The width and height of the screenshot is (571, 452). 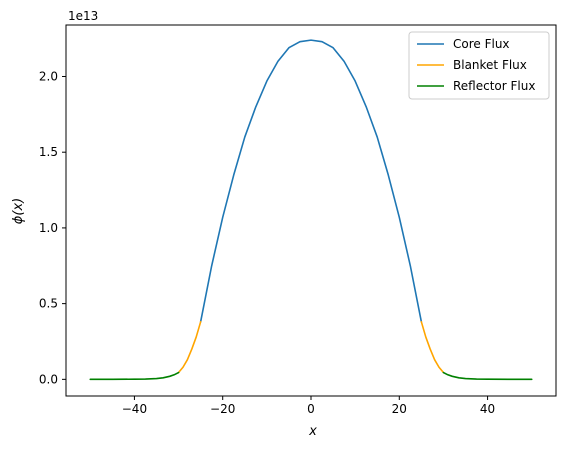 I want to click on legend-box, so click(x=479, y=65).